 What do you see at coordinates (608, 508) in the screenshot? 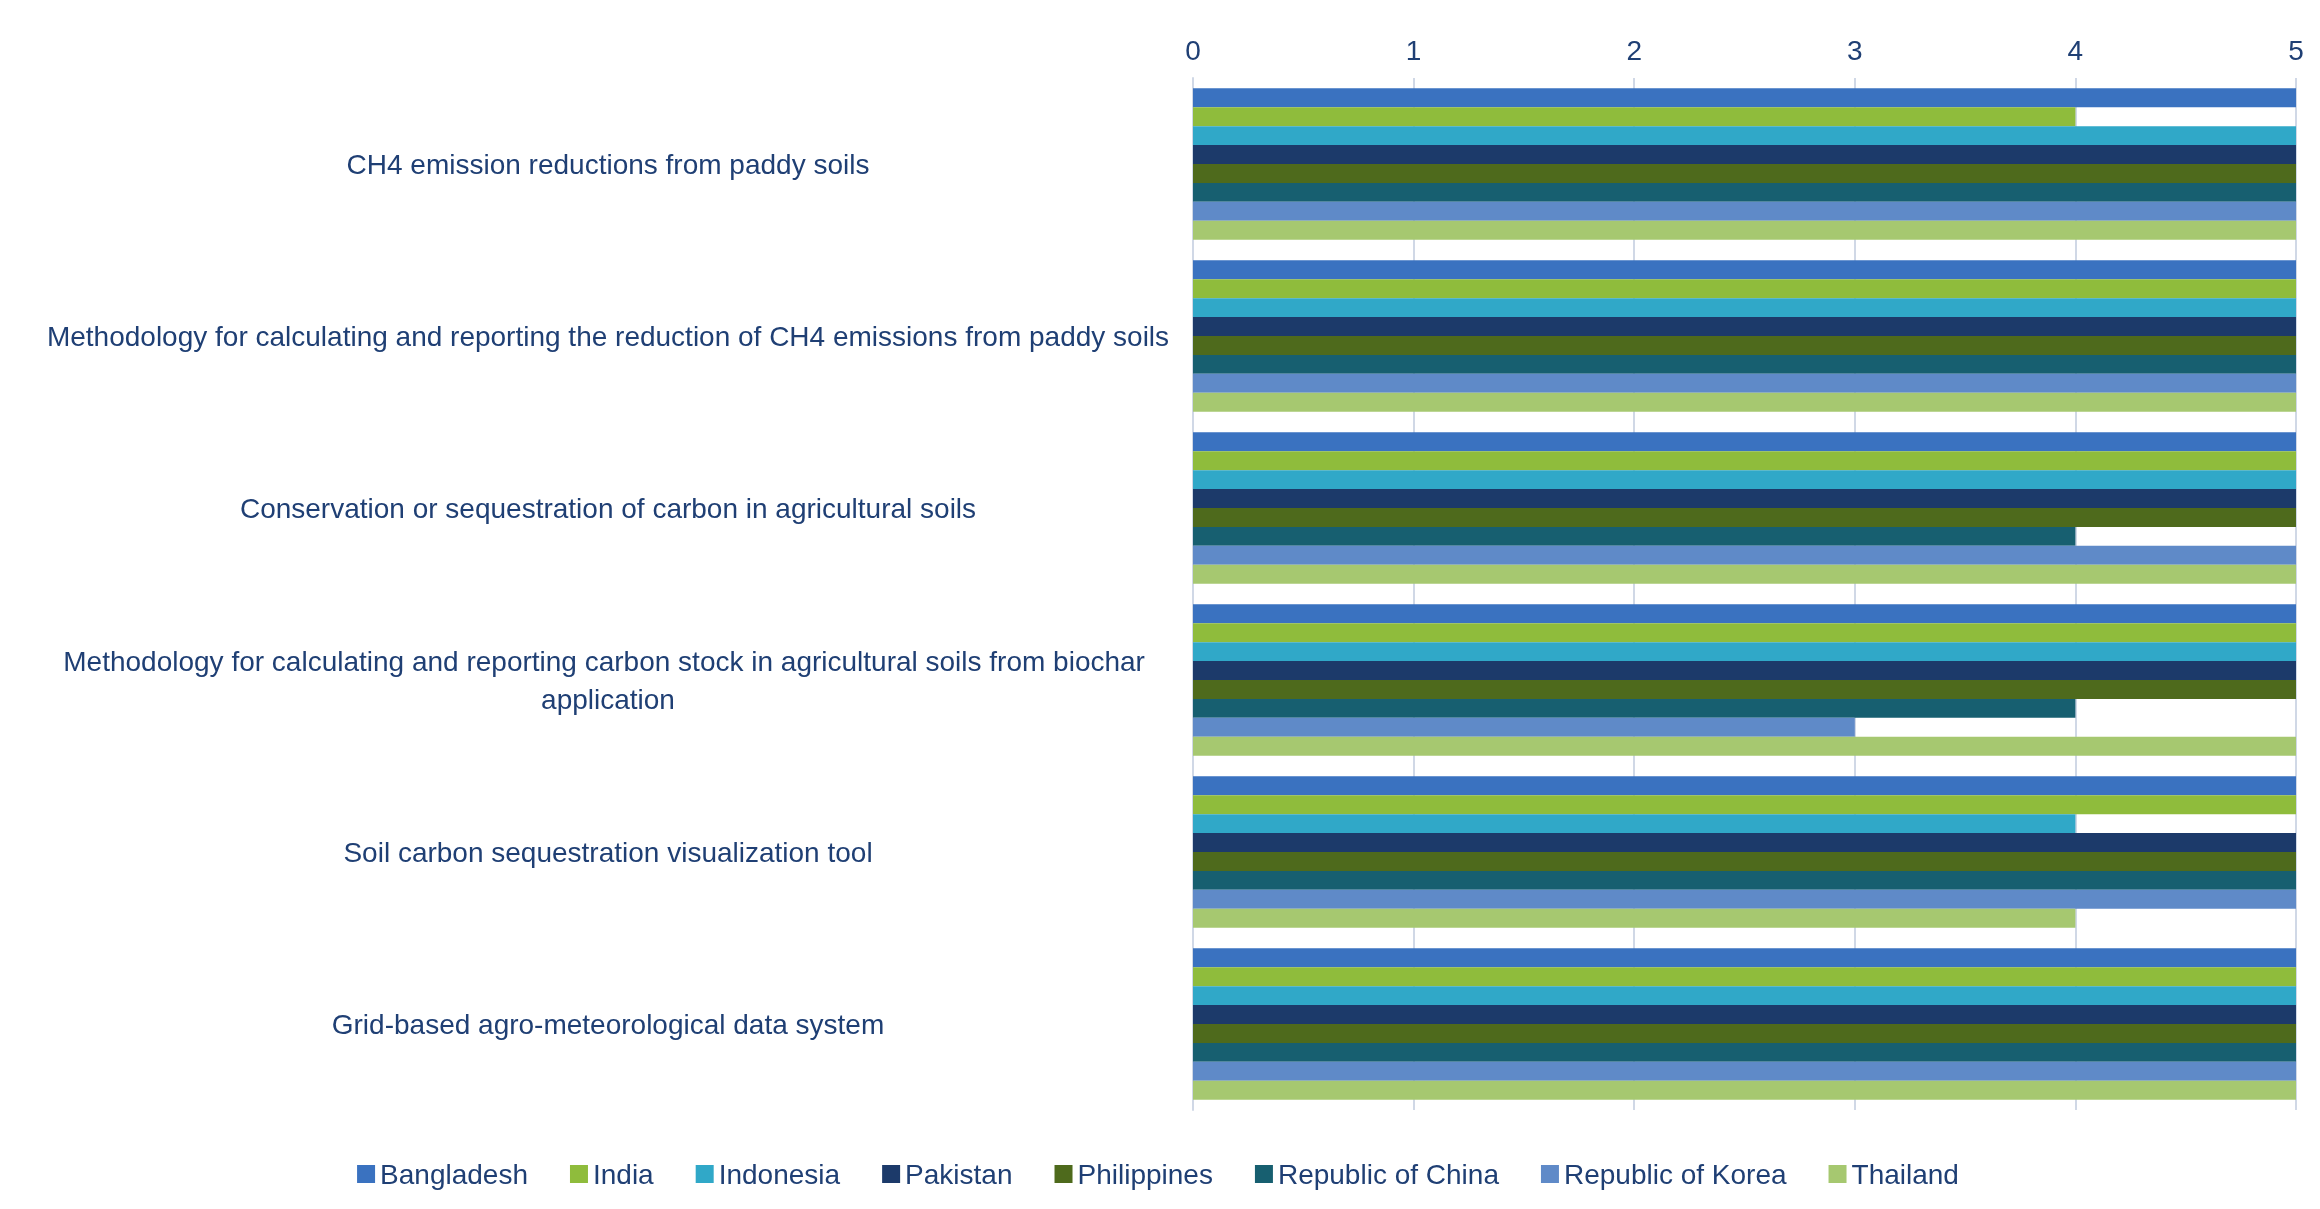
I see `y-tick-label: Conservation or sequestration of carbon in agricultural soils` at bounding box center [608, 508].